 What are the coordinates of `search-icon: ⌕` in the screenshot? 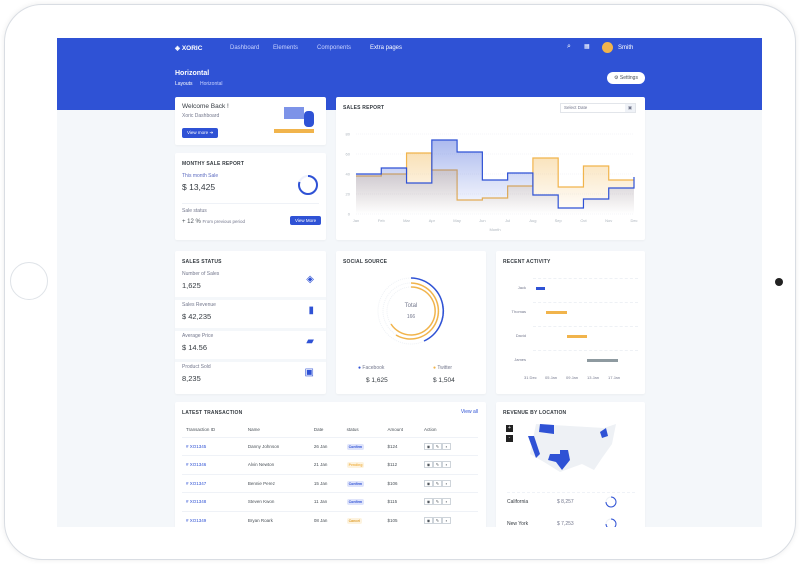 It's located at (569, 46).